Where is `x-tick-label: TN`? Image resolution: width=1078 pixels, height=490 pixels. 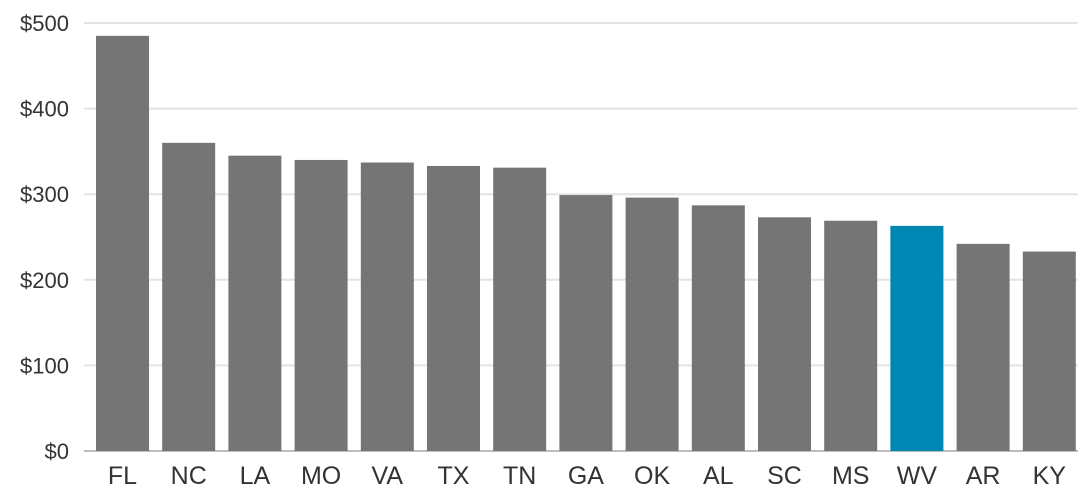 x-tick-label: TN is located at coordinates (519, 473).